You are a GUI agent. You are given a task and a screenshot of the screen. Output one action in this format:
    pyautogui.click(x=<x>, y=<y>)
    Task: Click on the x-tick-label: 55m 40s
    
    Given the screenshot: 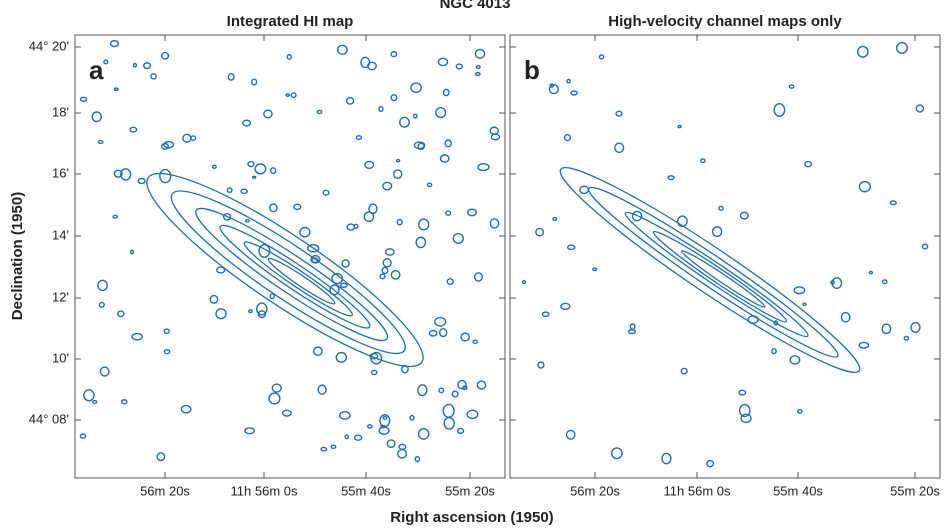 What is the action you would take?
    pyautogui.click(x=798, y=490)
    